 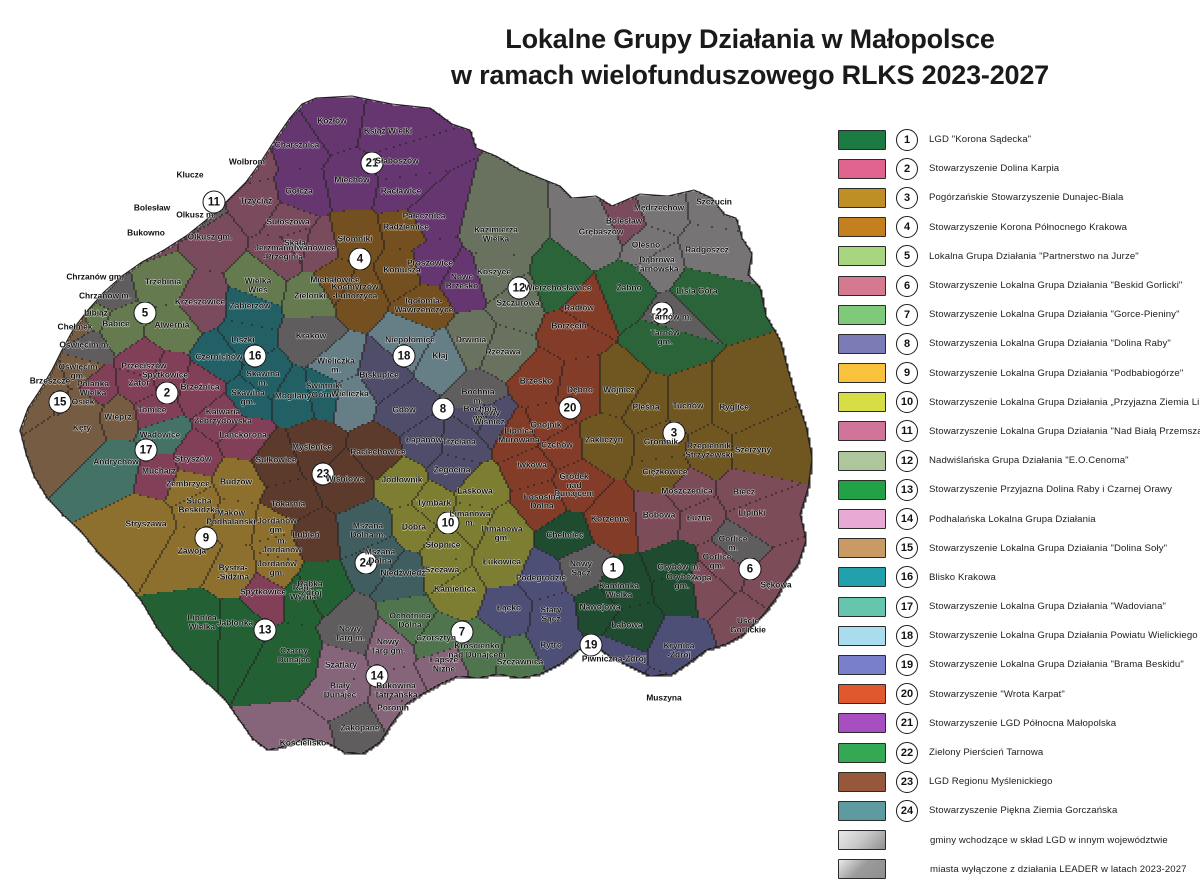 I want to click on legend-row: 2 Stowarzyszenie Dolina Karpia, so click(x=1019, y=168).